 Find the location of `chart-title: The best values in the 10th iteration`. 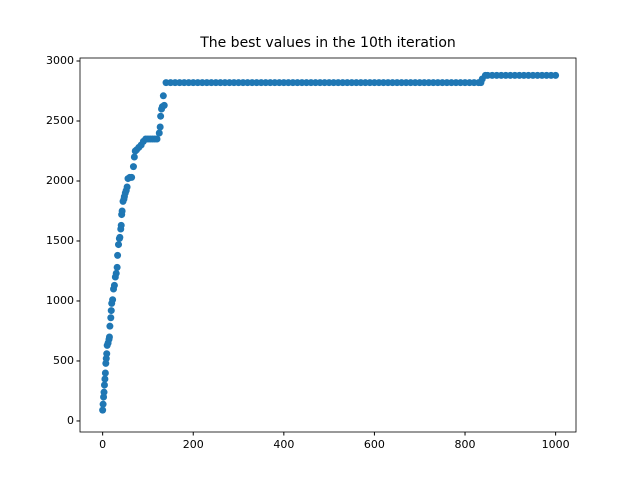

chart-title: The best values in the 10th iteration is located at coordinates (327, 43).